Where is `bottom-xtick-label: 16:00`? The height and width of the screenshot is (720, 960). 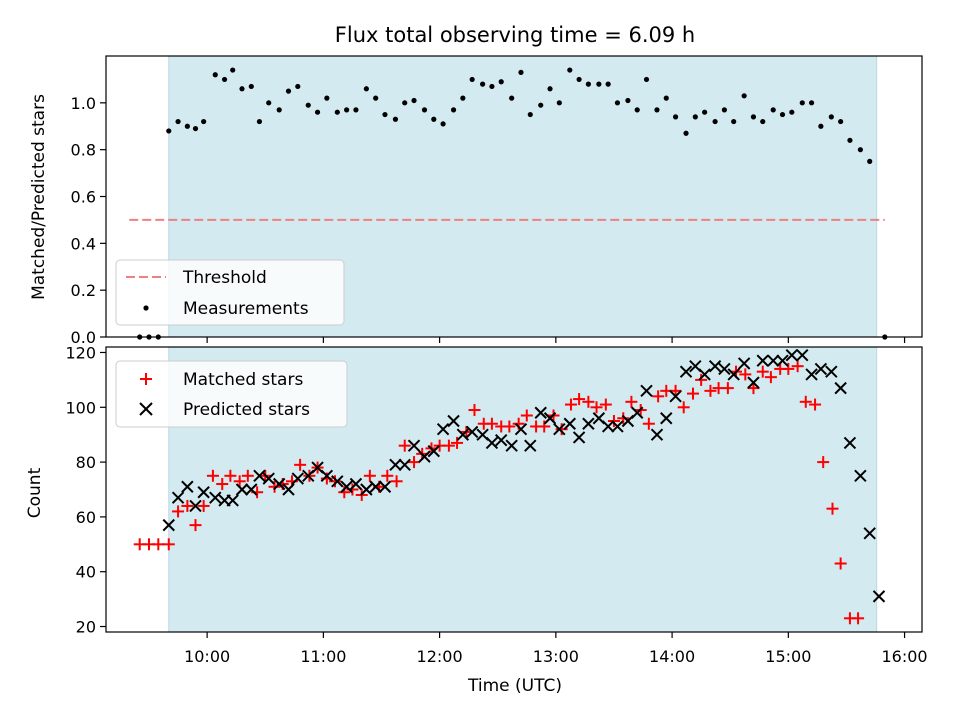 bottom-xtick-label: 16:00 is located at coordinates (905, 656).